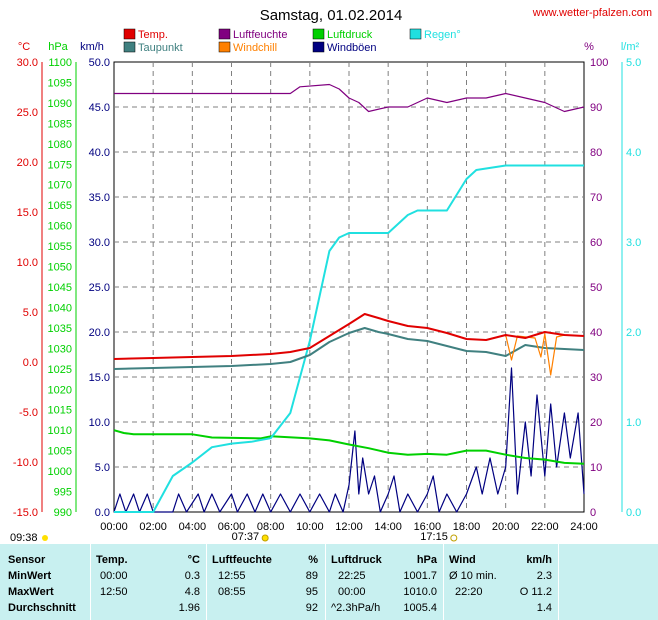 This screenshot has height=620, width=658. What do you see at coordinates (189, 608) in the screenshot?
I see `temp-value: 1.96` at bounding box center [189, 608].